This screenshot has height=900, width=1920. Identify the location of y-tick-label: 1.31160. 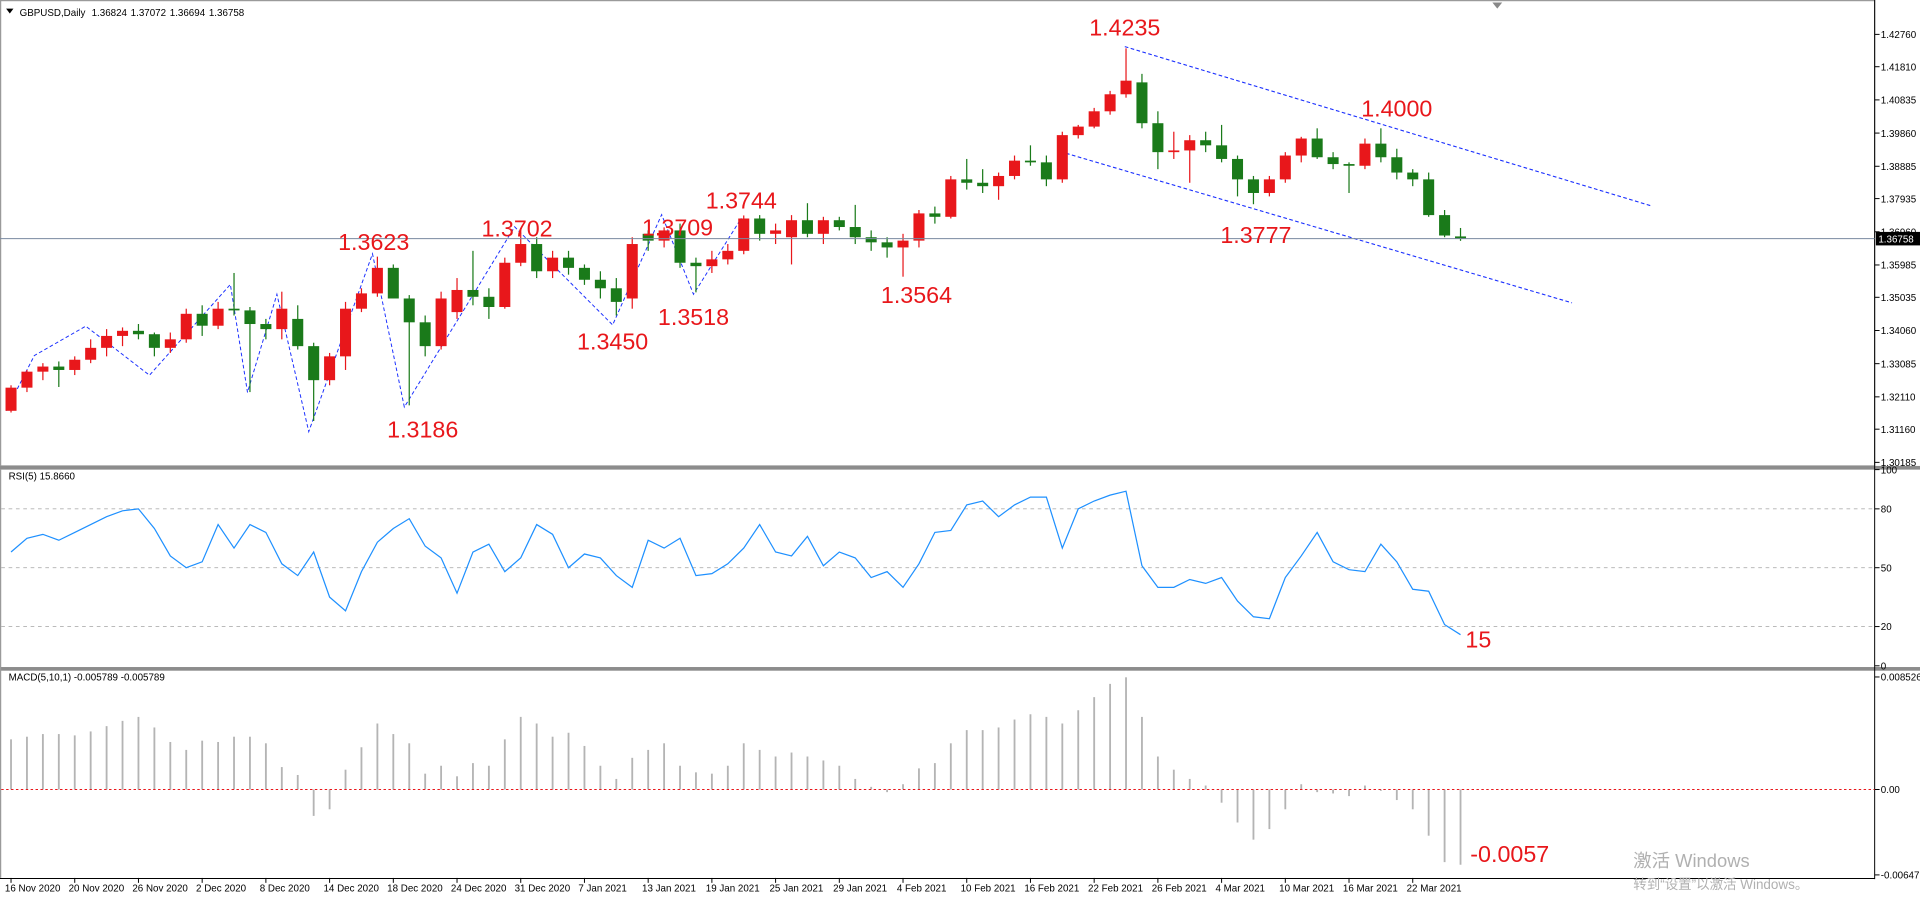
(1898, 430).